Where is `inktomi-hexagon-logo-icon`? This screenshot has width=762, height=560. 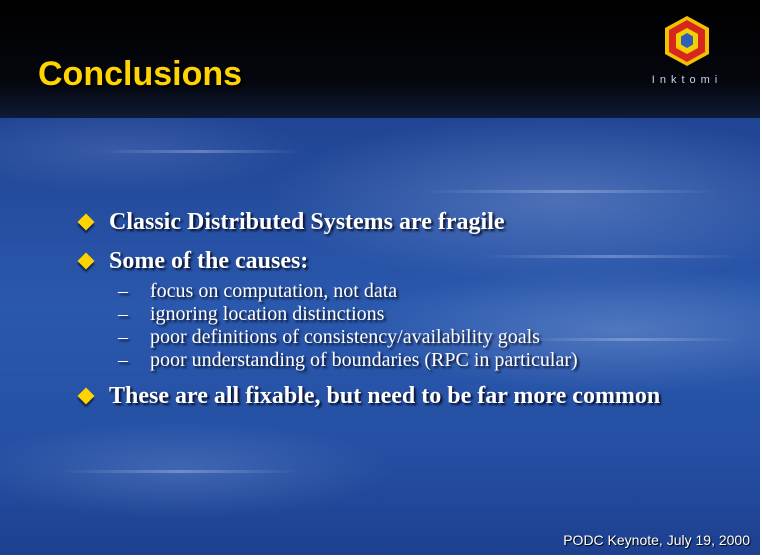
inktomi-hexagon-logo-icon is located at coordinates (687, 41).